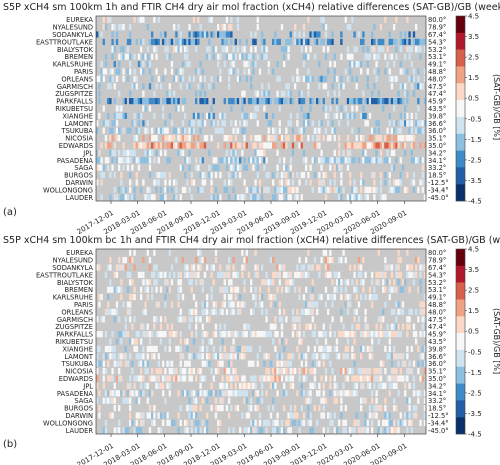  I want to click on row-label: WOLLONGONG, so click(68, 190).